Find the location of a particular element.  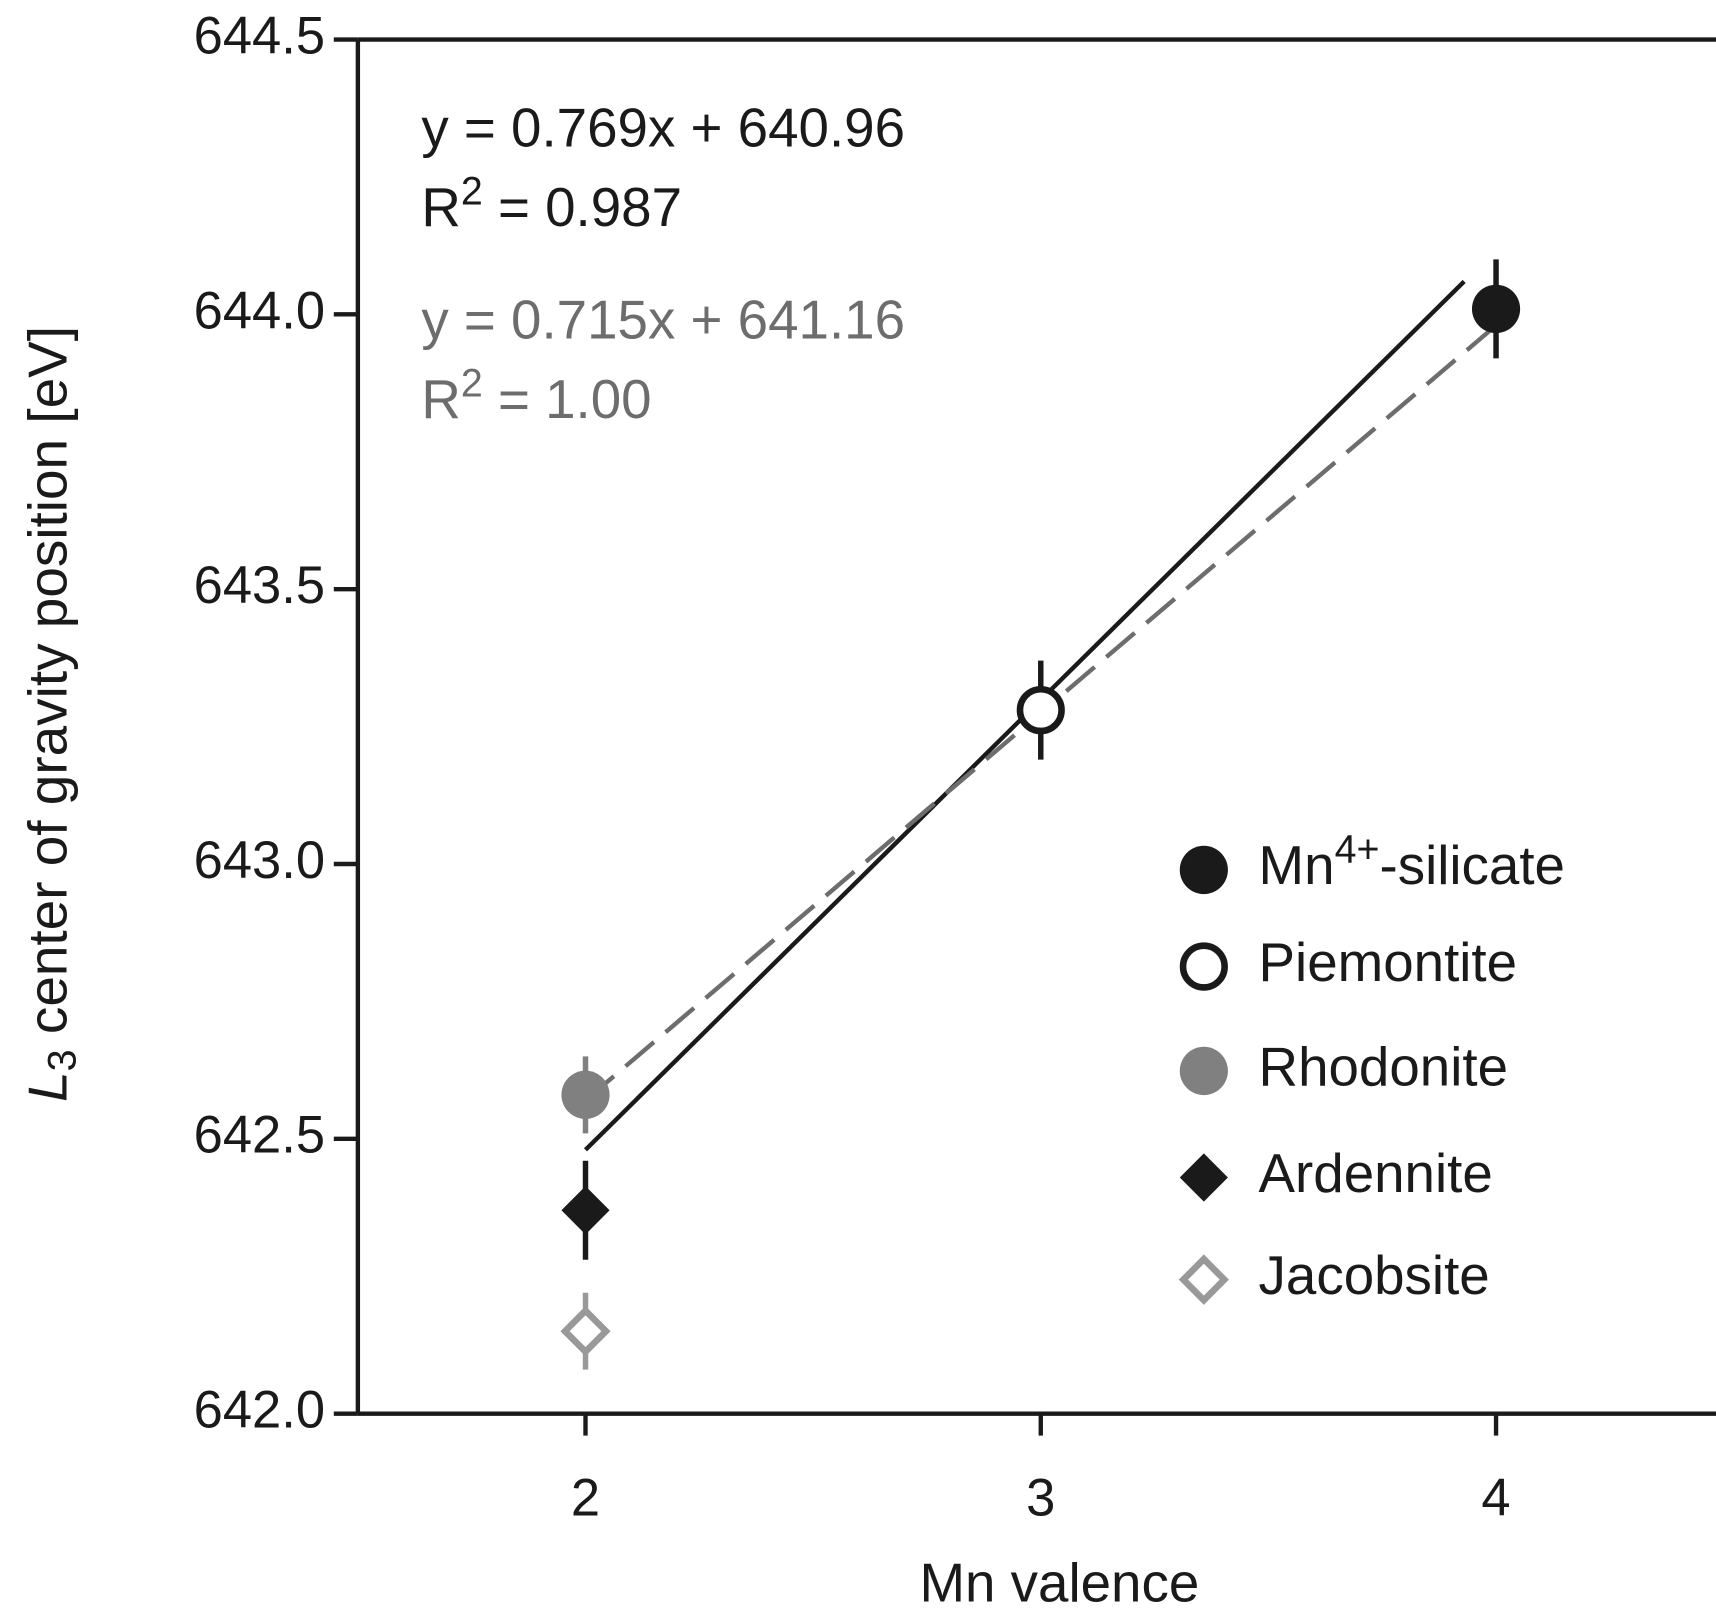

y-tick-label: 644.5 is located at coordinates (259, 35).